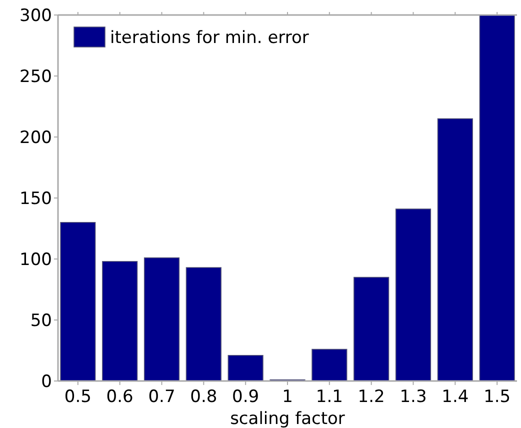  I want to click on x-tick-label: 0.5, so click(78, 397).